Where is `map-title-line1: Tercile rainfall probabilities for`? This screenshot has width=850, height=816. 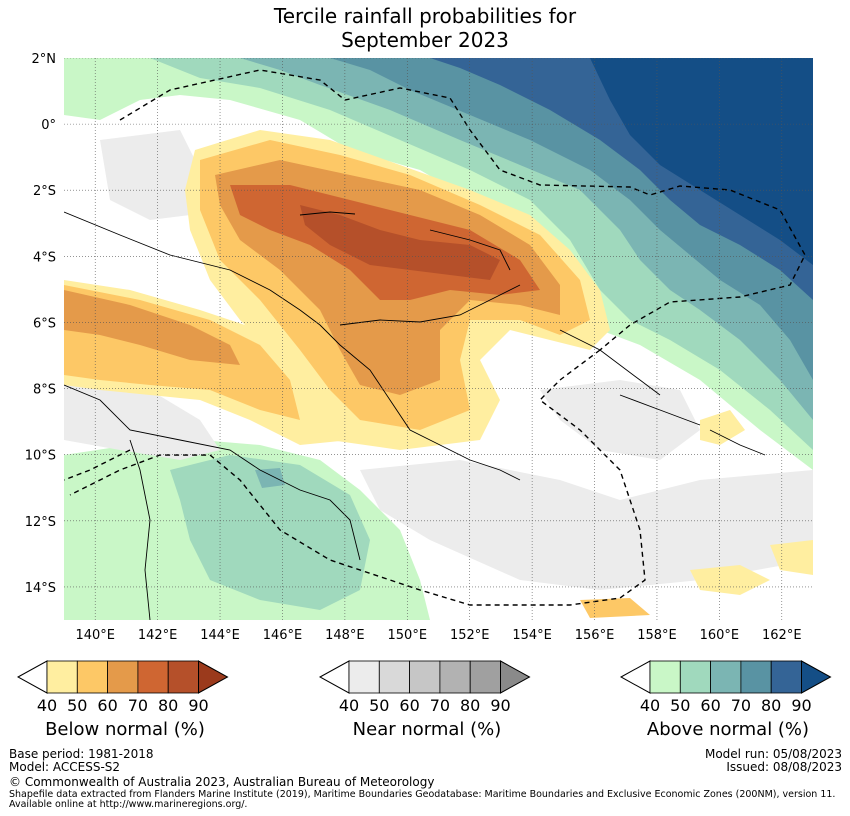
map-title-line1: Tercile rainfall probabilities for is located at coordinates (425, 16).